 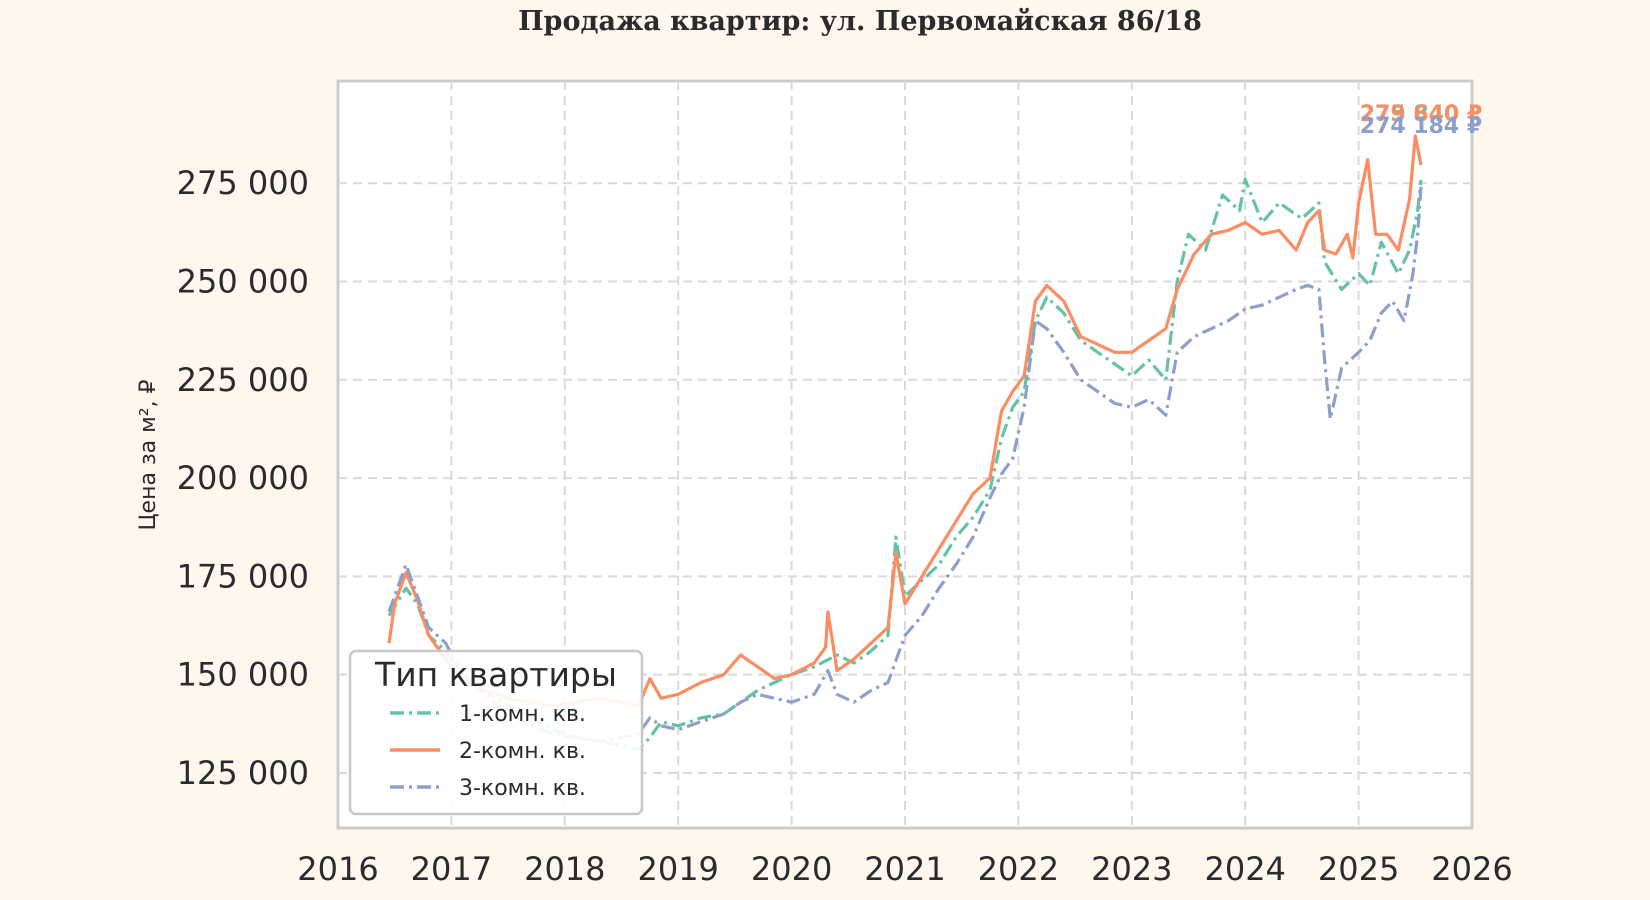 What do you see at coordinates (1421, 126) in the screenshot?
I see `series-end-label: 274 184 ₽` at bounding box center [1421, 126].